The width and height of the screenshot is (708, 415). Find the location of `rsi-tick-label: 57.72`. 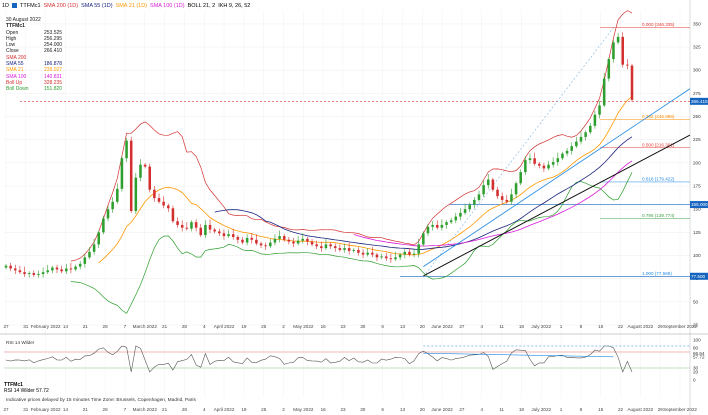

rsi-tick-label: 57.72 is located at coordinates (699, 356).